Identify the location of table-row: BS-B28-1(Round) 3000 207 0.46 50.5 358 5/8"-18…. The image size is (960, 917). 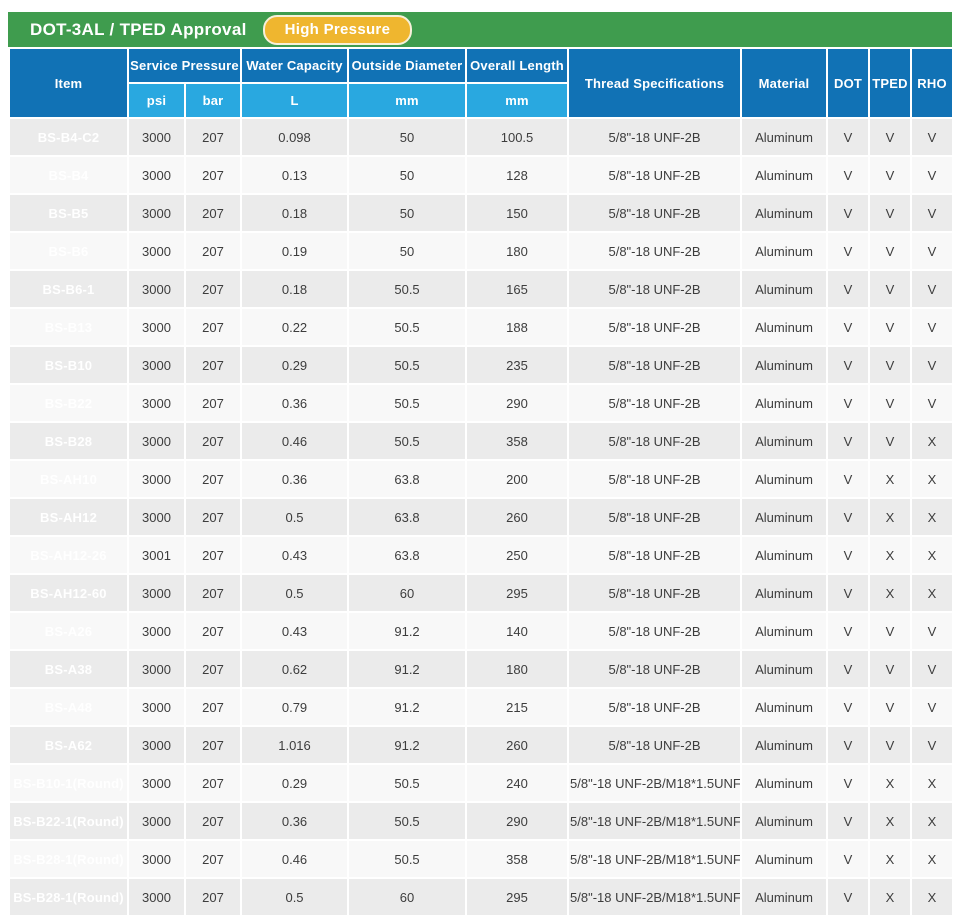
(481, 859).